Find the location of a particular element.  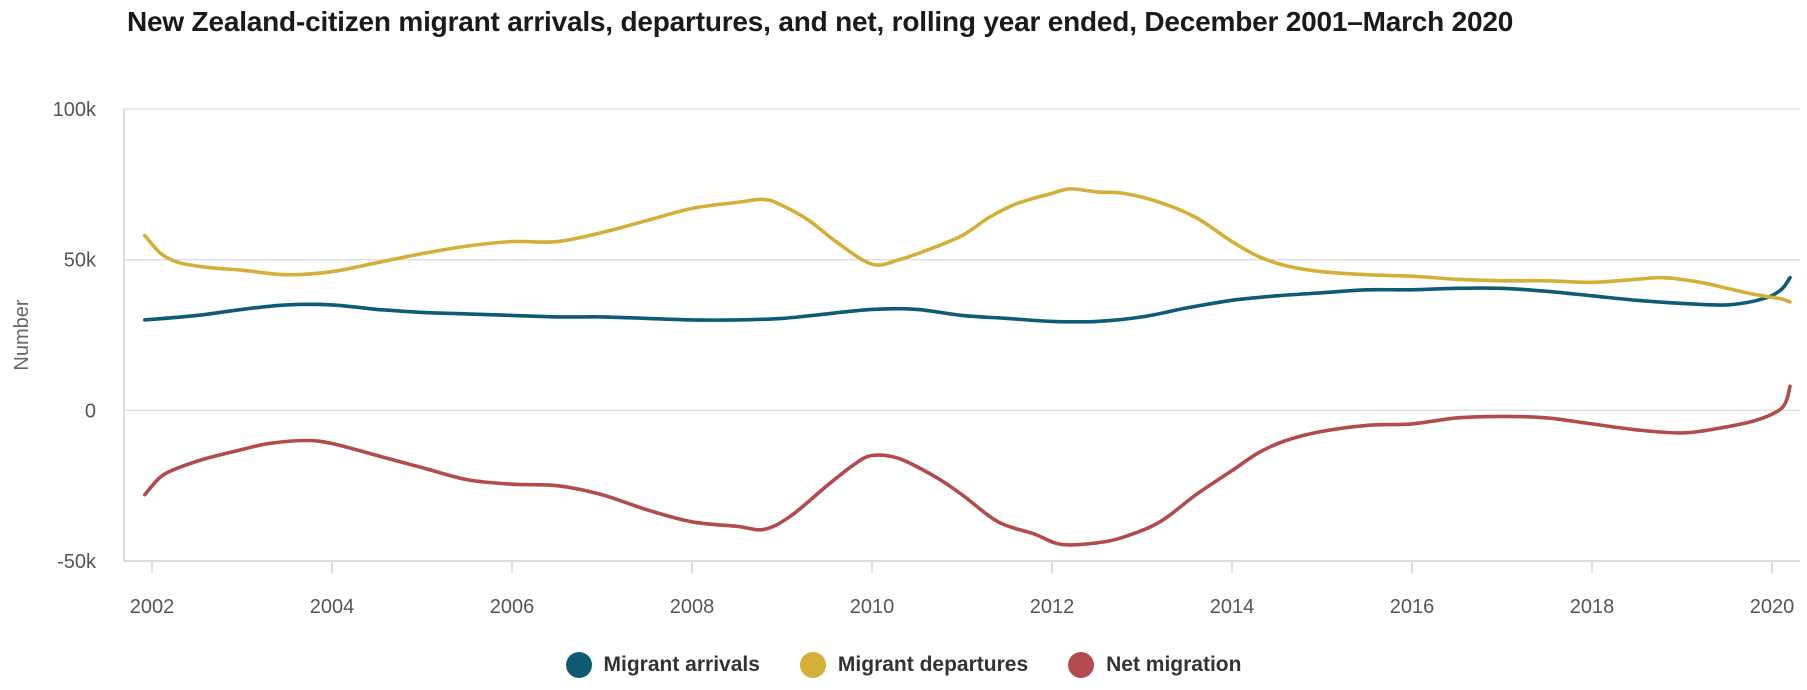

legend-item-net: Net migration is located at coordinates (1154, 665).